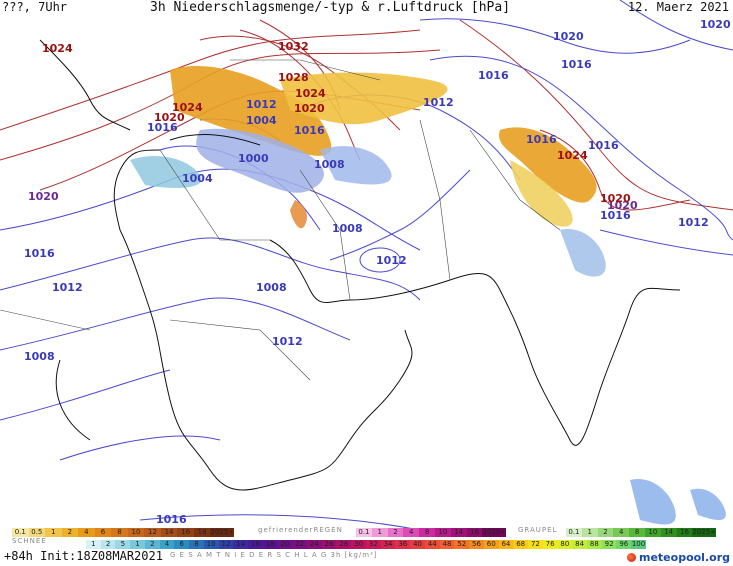  Describe the element at coordinates (211, 544) in the screenshot. I see `legend-total-swatch: 10` at that location.